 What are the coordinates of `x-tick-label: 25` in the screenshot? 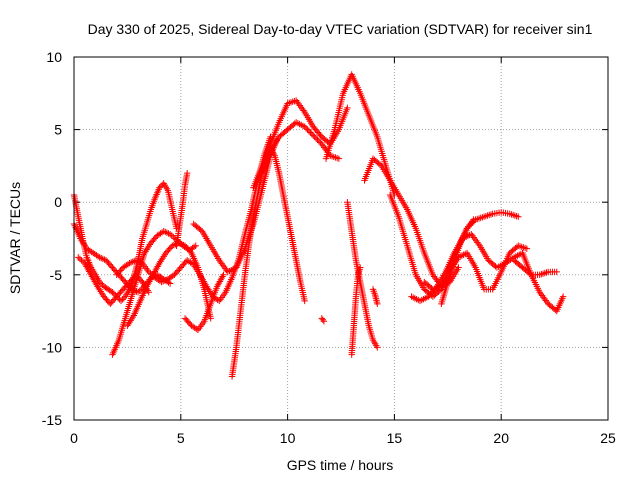 It's located at (608, 438).